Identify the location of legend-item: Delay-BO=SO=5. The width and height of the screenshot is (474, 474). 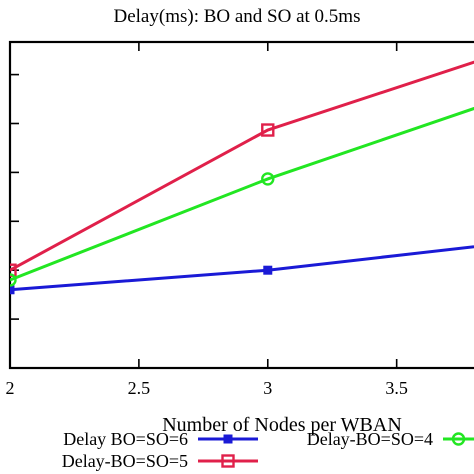
(160, 461).